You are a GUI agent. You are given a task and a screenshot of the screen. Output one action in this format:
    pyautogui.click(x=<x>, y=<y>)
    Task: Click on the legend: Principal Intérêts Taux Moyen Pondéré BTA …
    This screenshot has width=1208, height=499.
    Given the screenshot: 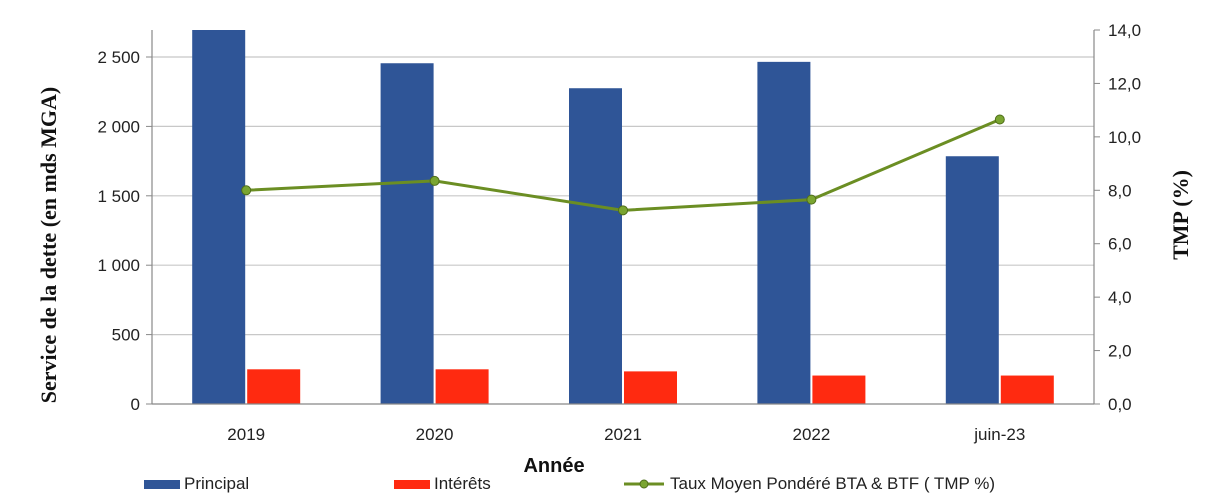 What is the action you would take?
    pyautogui.click(x=569, y=483)
    